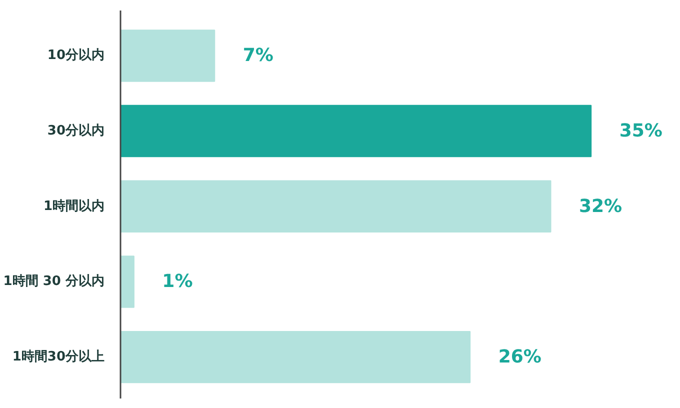 The width and height of the screenshot is (680, 408). I want to click on y-tick-label: 1時間 30 分以内, so click(54, 282).